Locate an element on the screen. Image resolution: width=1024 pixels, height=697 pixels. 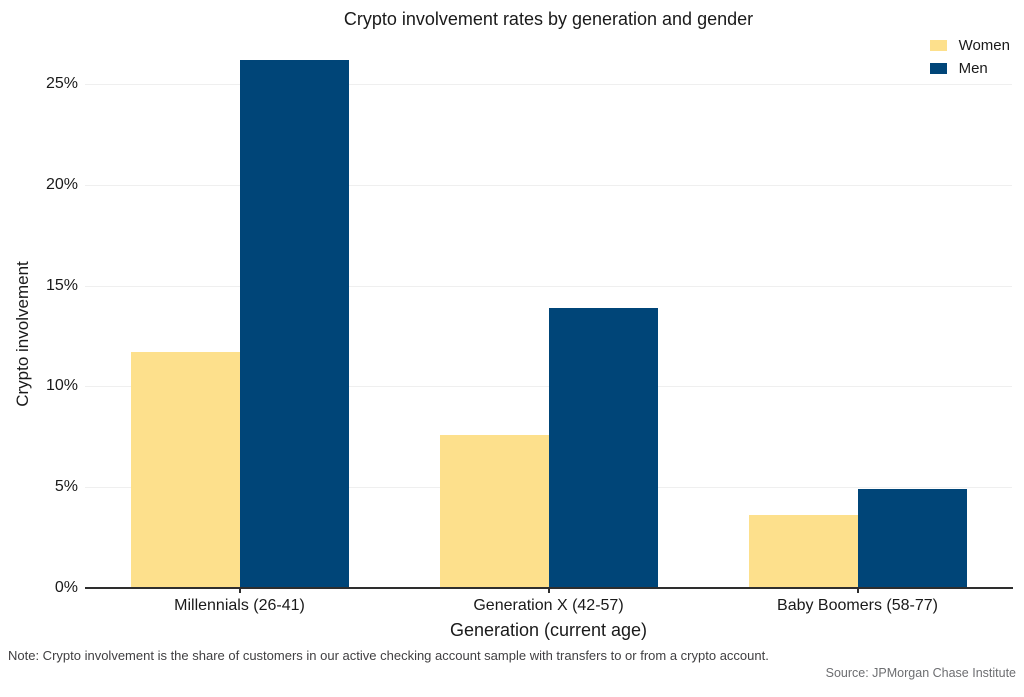
y-tick-label-15: 15% is located at coordinates (61, 285).